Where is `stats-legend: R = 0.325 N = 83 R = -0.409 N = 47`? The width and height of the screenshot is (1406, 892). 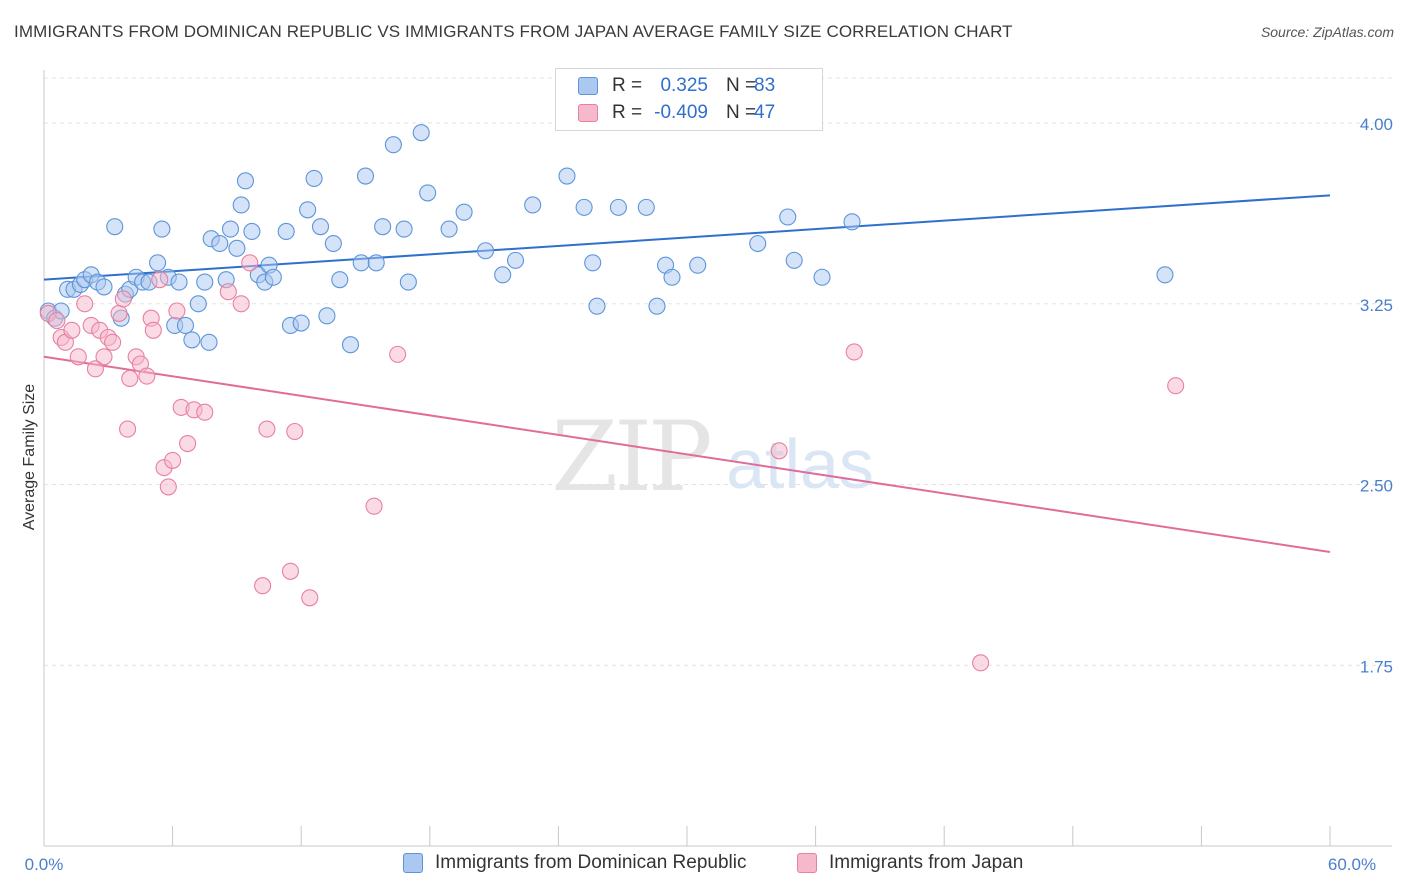 stats-legend: R = 0.325 N = 83 R = -0.409 N = 47 is located at coordinates (689, 99).